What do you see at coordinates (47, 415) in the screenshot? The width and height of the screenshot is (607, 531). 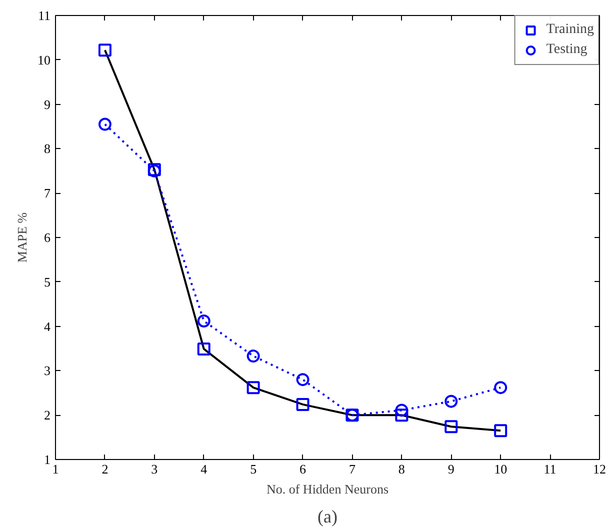 I see `y-tick-label: 2` at bounding box center [47, 415].